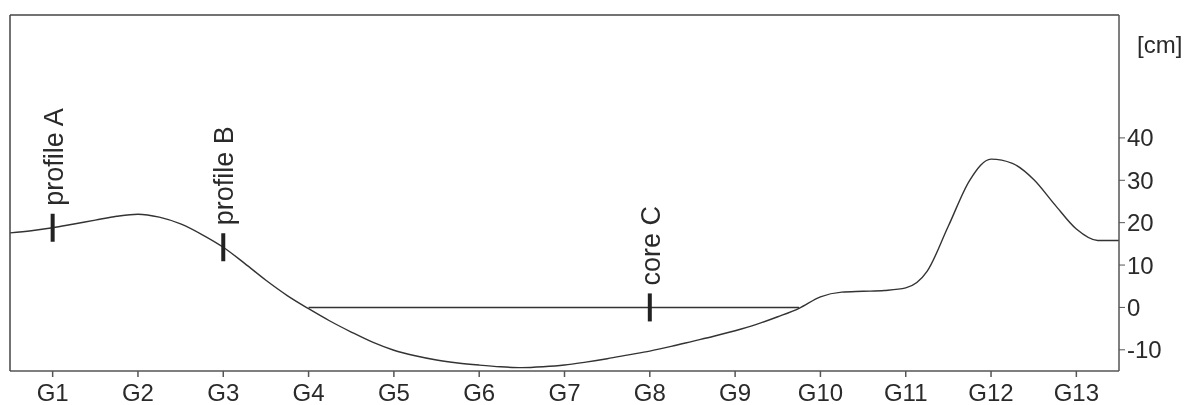  Describe the element at coordinates (308, 392) in the screenshot. I see `x-tick-label: G4` at that location.